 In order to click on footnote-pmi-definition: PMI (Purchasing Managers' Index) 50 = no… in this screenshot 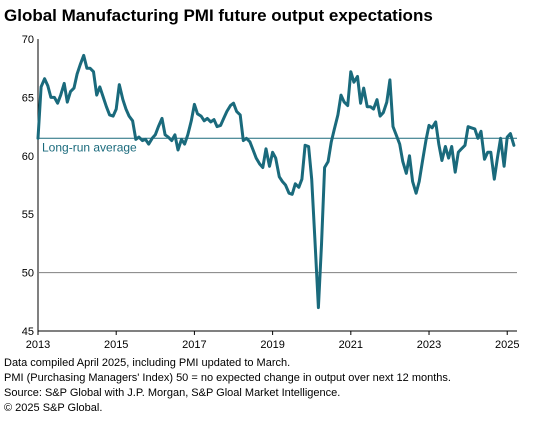, I will do `click(227, 378)`.